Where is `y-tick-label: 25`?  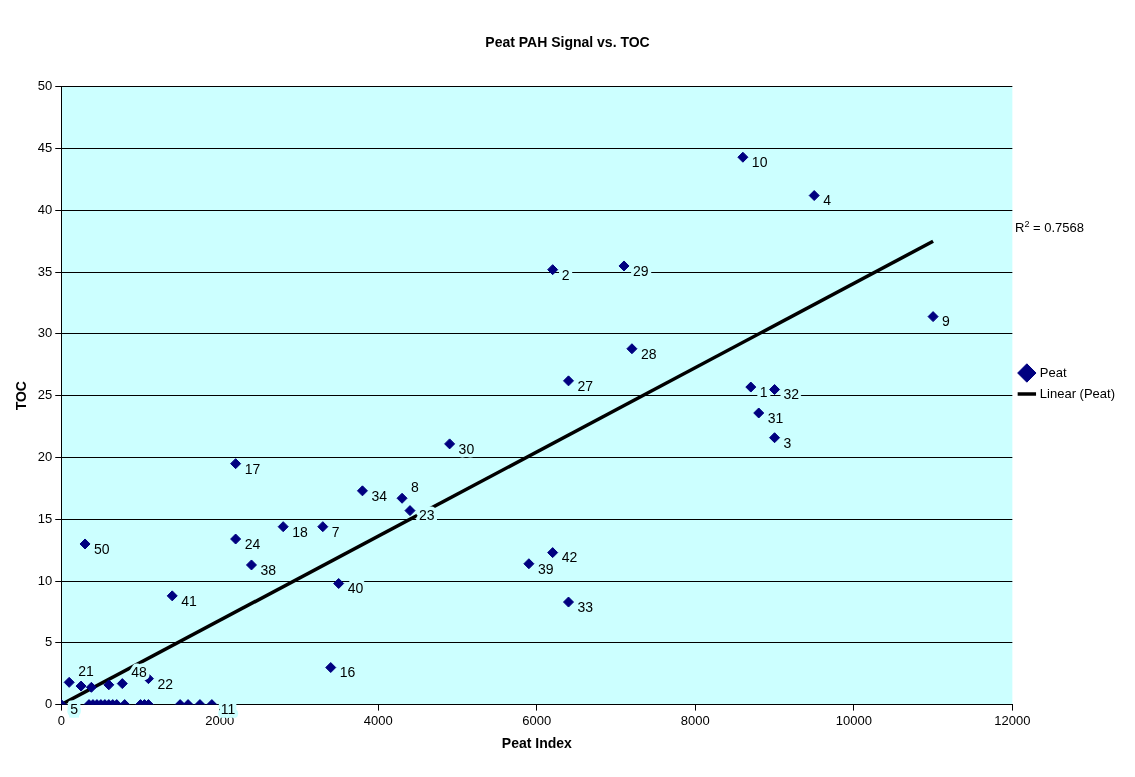
y-tick-label: 25 is located at coordinates (45, 395).